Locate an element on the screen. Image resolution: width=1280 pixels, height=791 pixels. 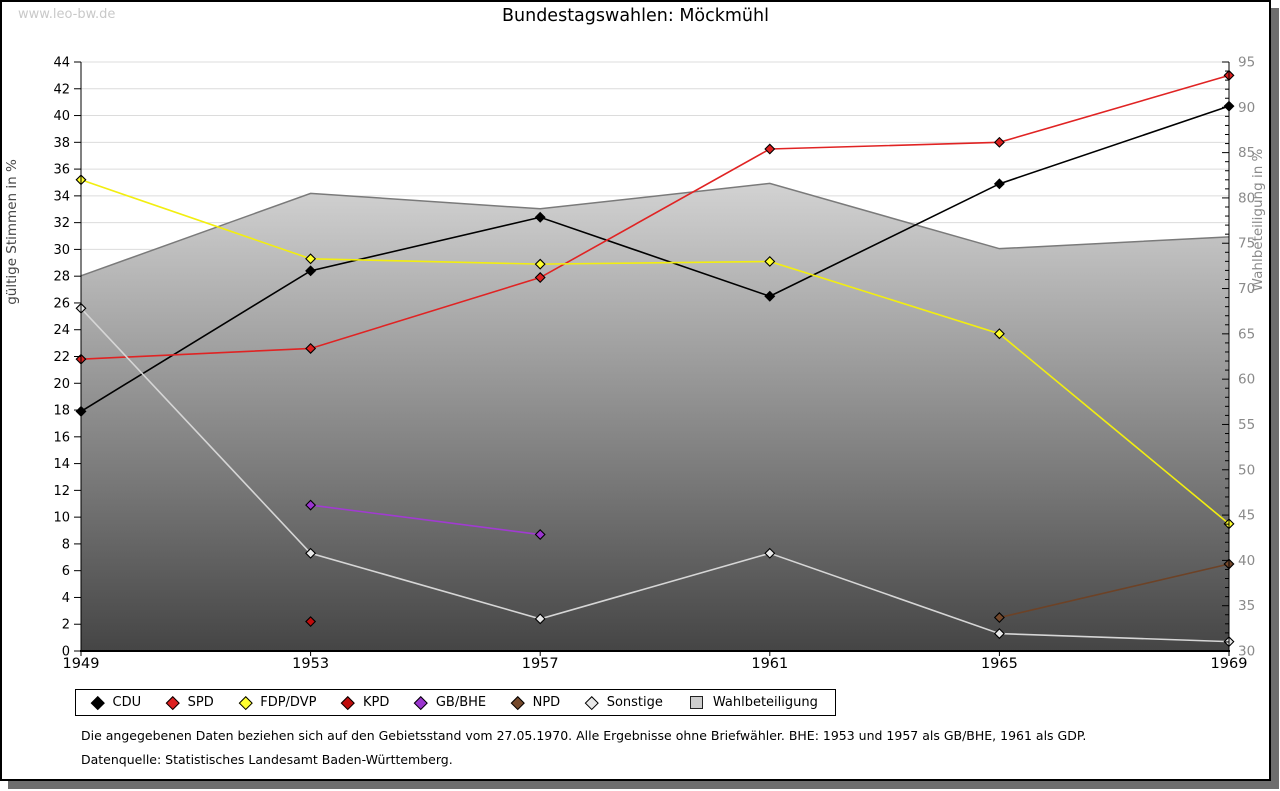
legend-entry-FDP/DVP: FDP/DVP is located at coordinates (277, 702).